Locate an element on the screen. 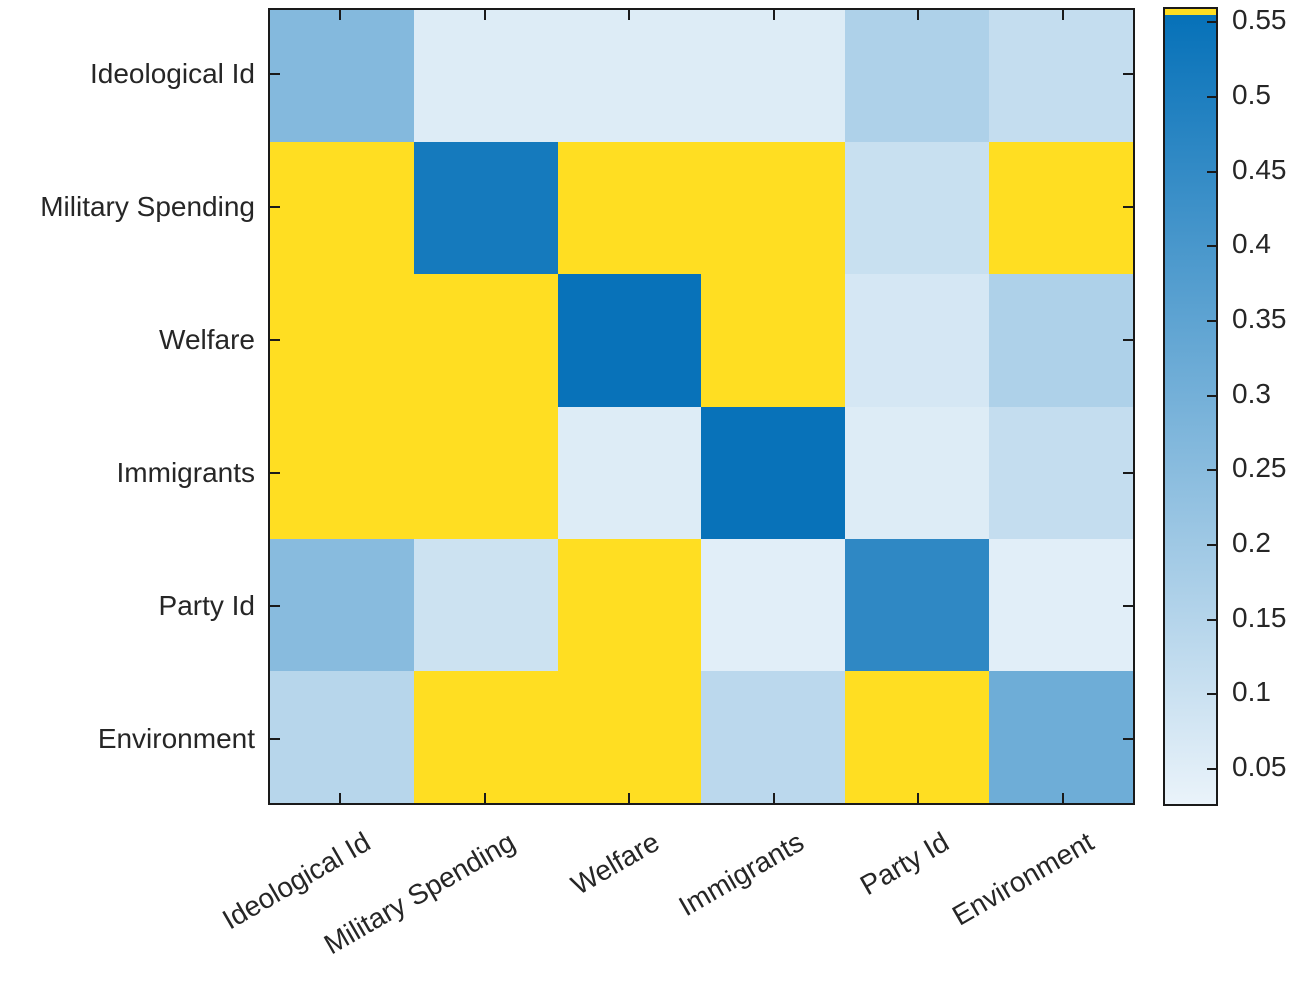 Image resolution: width=1290 pixels, height=988 pixels. y-axis-label-party-id: Party Id is located at coordinates (206, 605).